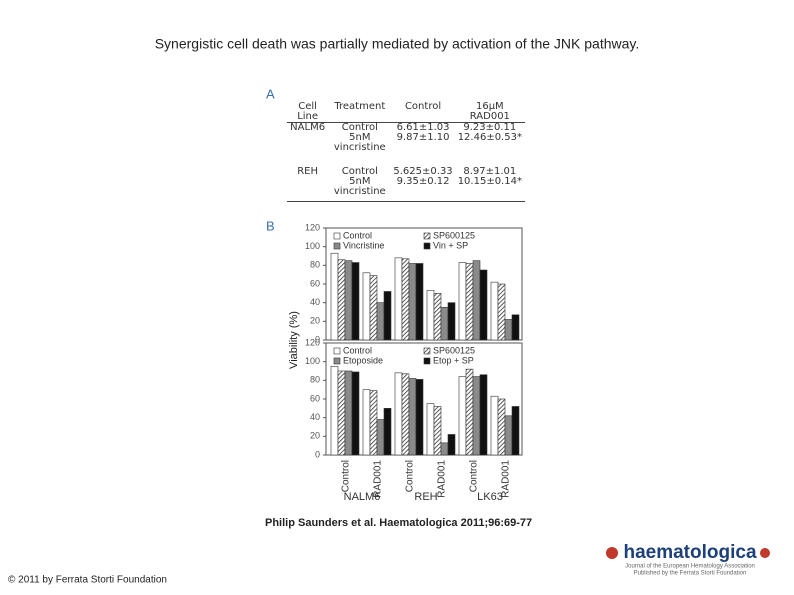 The height and width of the screenshot is (595, 794). What do you see at coordinates (489, 189) in the screenshot?
I see `table-cell: 10.15±0.14*` at bounding box center [489, 189].